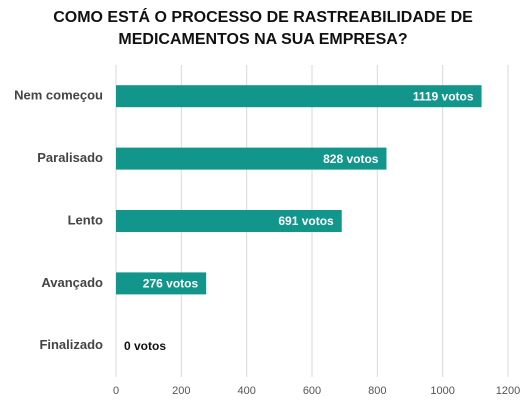 This screenshot has height=406, width=526. What do you see at coordinates (246, 391) in the screenshot?
I see `x-tick-label: 400` at bounding box center [246, 391].